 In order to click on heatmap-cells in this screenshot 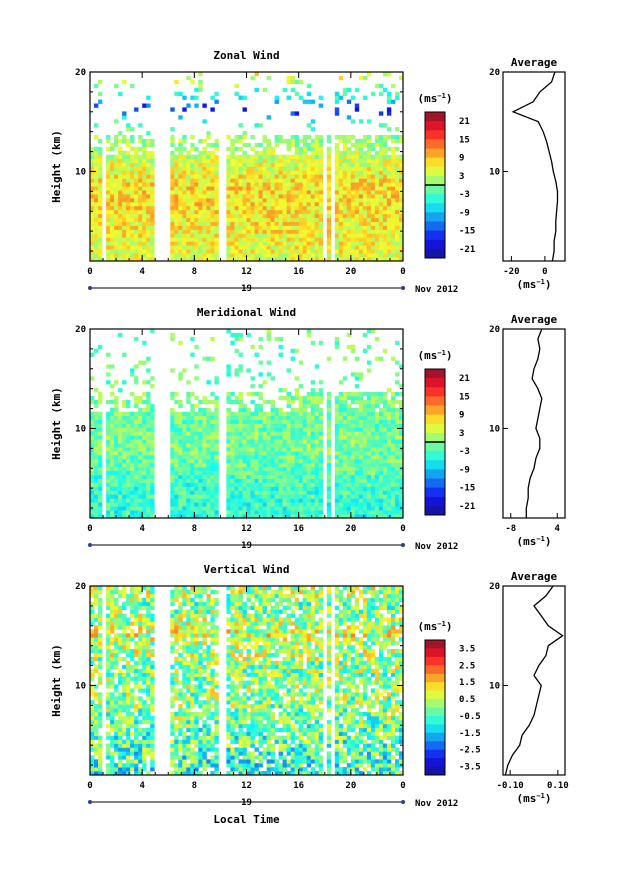, I will do `click(247, 167)`.